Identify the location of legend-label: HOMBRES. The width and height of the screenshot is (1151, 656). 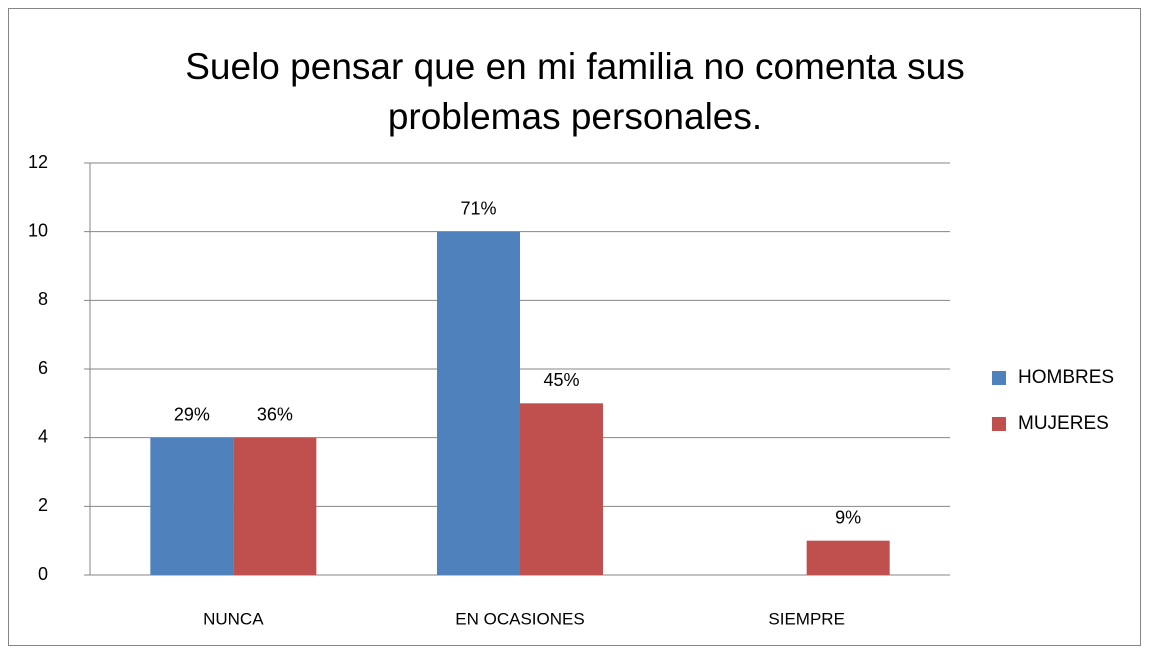
(1066, 377).